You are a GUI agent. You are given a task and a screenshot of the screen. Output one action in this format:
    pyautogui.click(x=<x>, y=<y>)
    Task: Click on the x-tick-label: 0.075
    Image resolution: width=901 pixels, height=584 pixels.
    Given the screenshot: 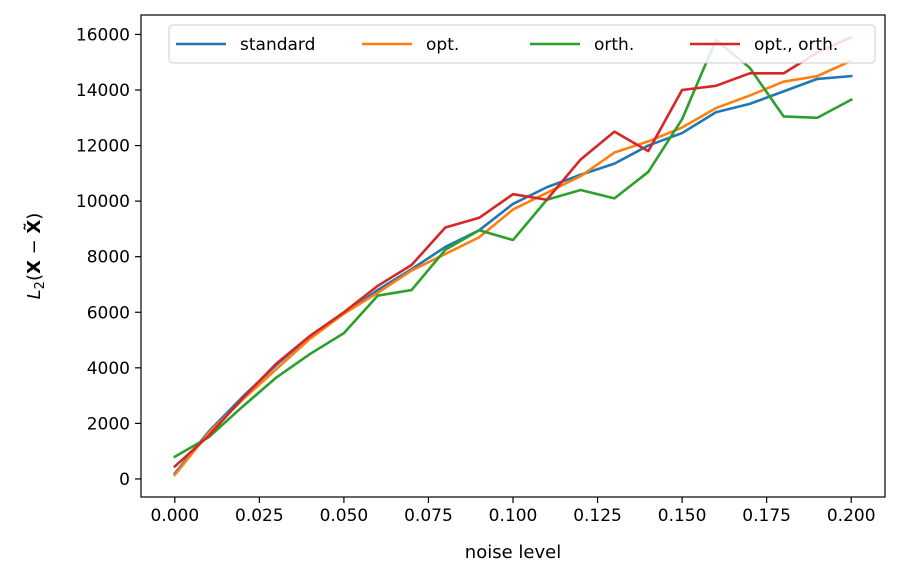 What is the action you would take?
    pyautogui.click(x=428, y=516)
    